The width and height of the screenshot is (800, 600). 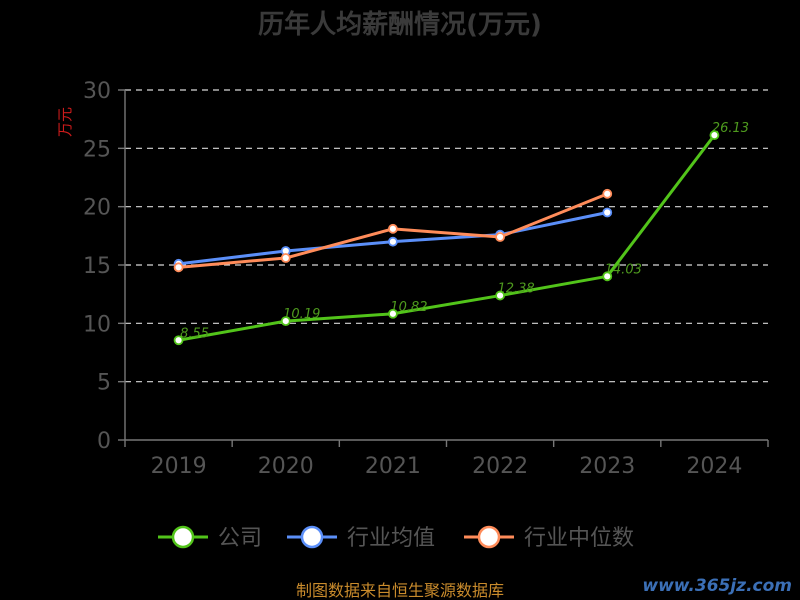 What do you see at coordinates (65, 122) in the screenshot?
I see `y-axis-label: 万元` at bounding box center [65, 122].